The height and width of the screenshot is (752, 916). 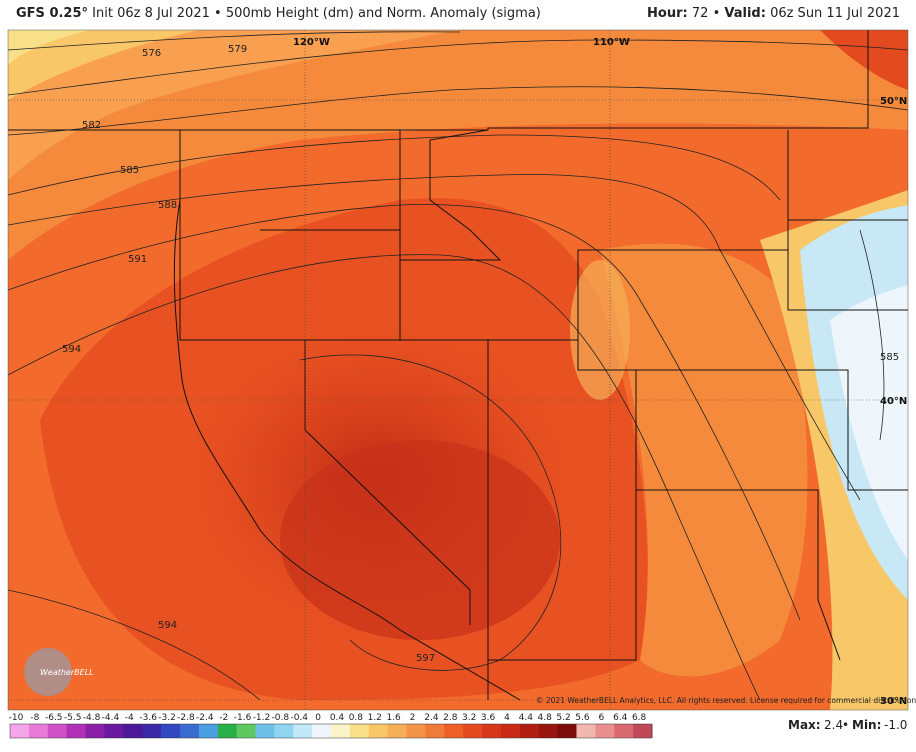 I want to click on contour-label: 582, so click(x=91, y=125).